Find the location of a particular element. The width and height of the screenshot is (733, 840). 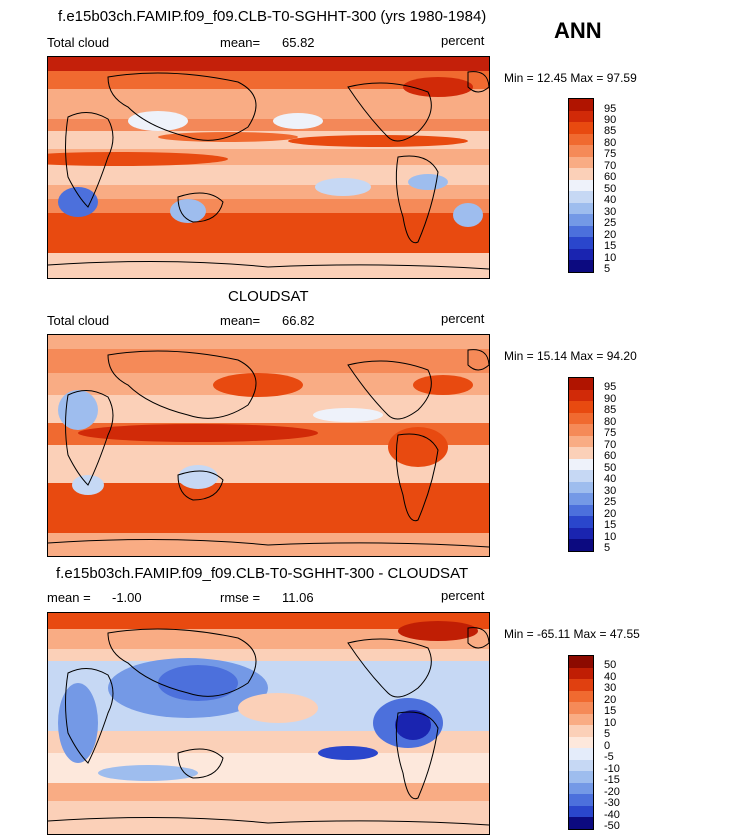

panel2-colorbar-label: 25 is located at coordinates (610, 502).